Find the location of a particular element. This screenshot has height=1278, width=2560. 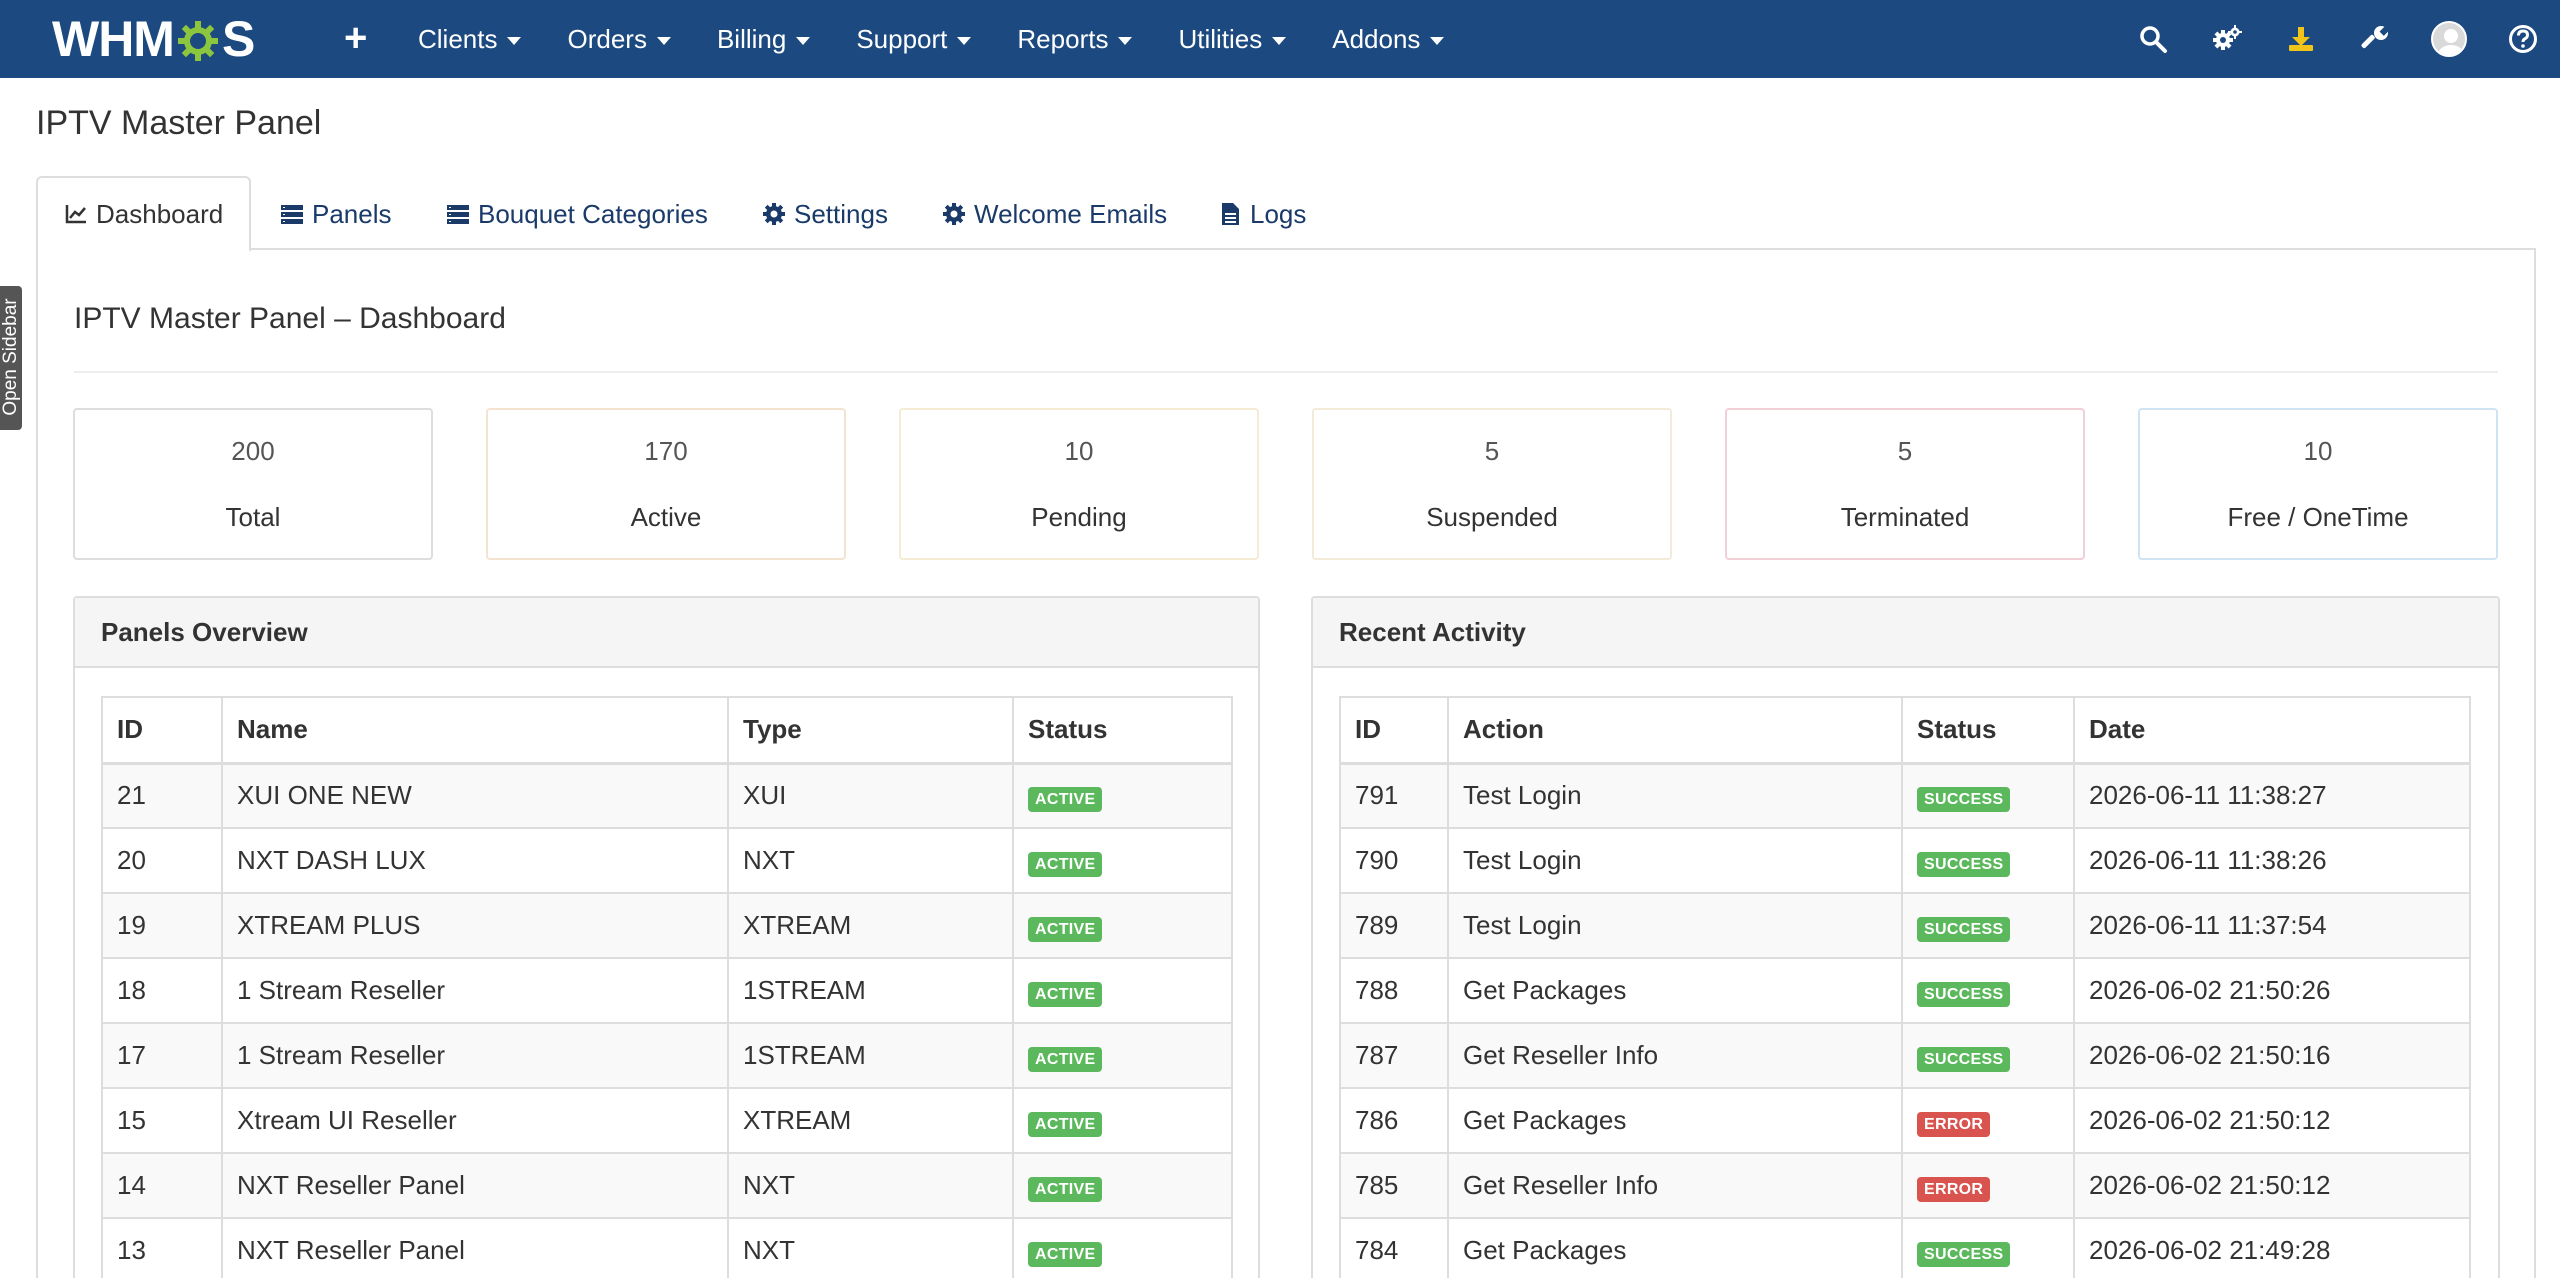

whmcs-logo: WHM S is located at coordinates (153, 39).